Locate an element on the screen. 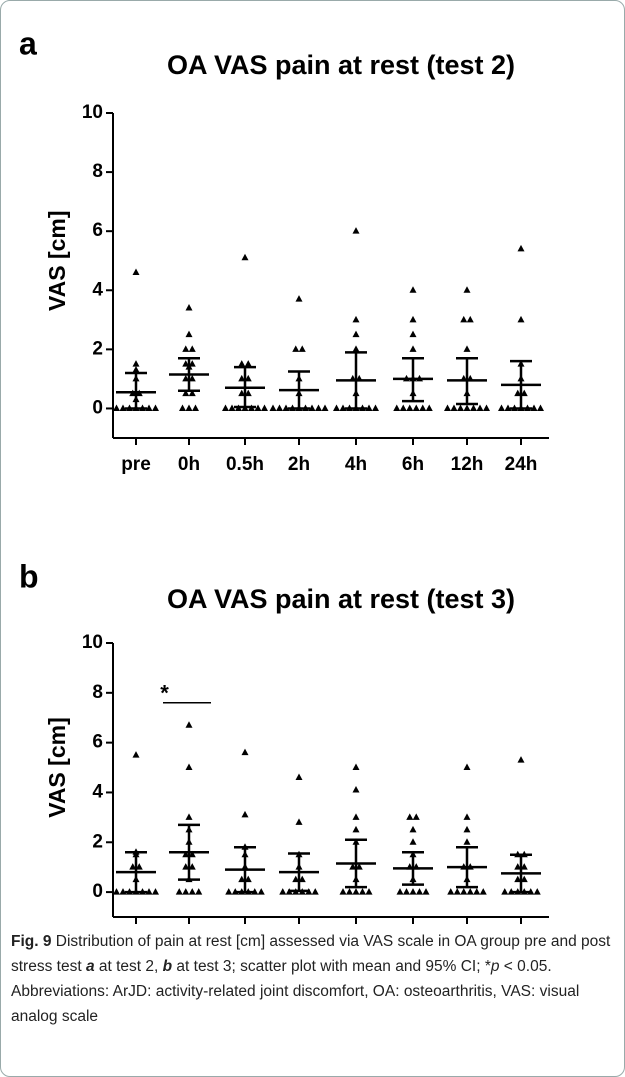 Image resolution: width=625 pixels, height=1077 pixels. y-tick-label: 0 is located at coordinates (97, 407).